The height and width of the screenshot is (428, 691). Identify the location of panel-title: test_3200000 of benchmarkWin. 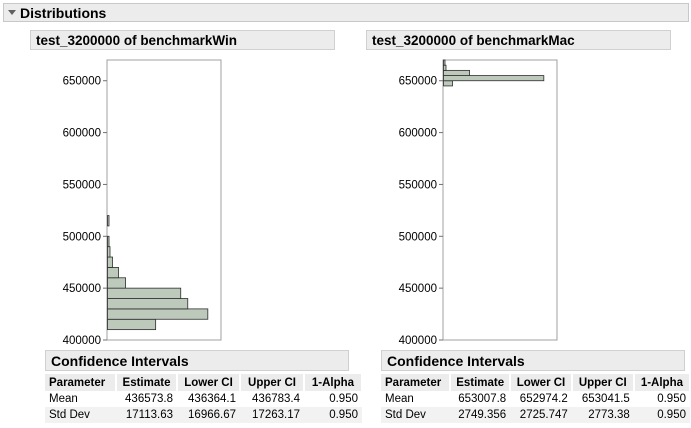
(136, 40).